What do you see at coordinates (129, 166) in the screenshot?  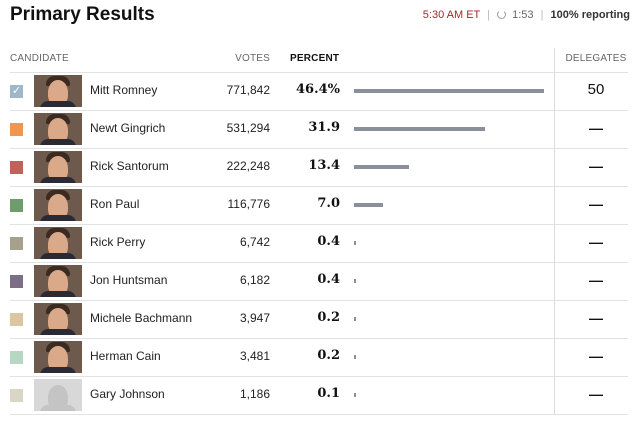 I see `candidate-name: Rick Santorum` at bounding box center [129, 166].